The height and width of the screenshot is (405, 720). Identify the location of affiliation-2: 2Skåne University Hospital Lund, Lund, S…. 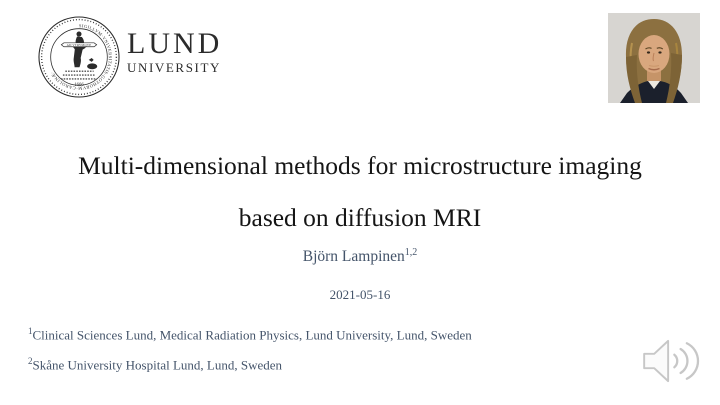
(250, 363).